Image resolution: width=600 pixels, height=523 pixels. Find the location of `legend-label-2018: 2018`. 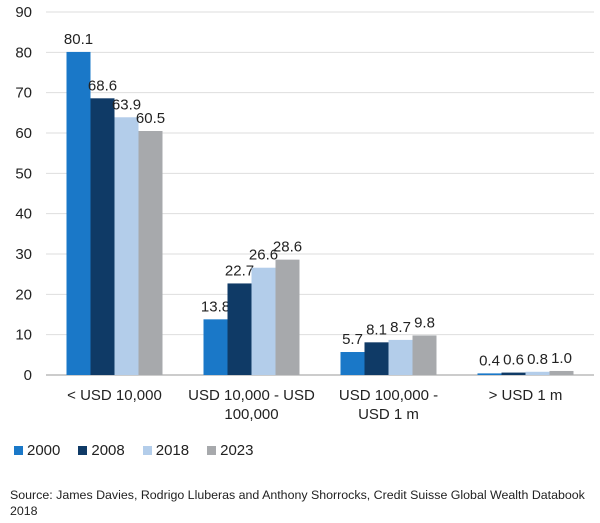

legend-label-2018: 2018 is located at coordinates (172, 450).